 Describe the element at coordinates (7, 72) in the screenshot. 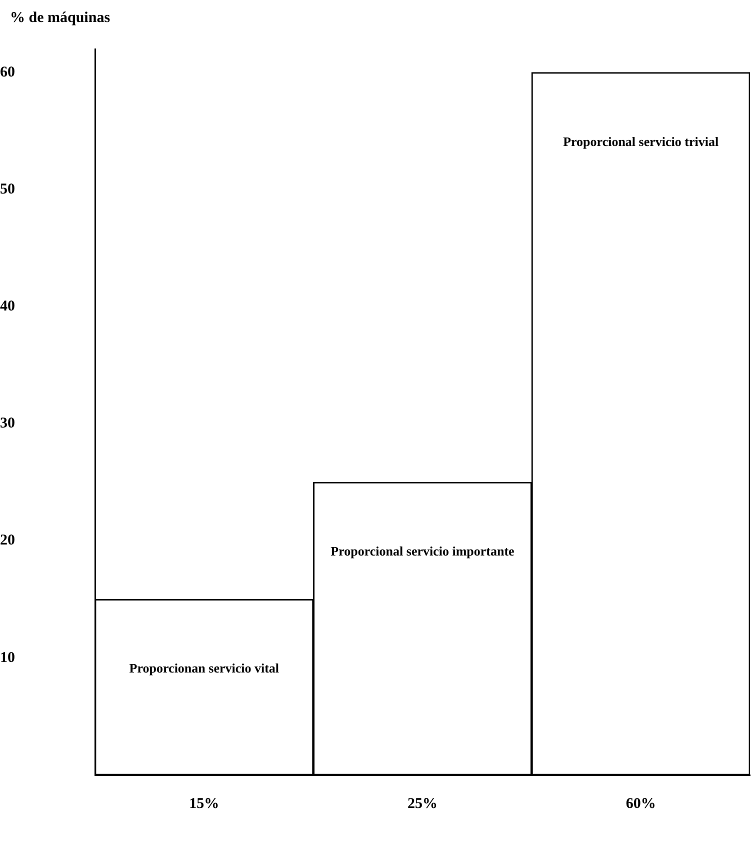

I see `y-tick-label: 60` at that location.